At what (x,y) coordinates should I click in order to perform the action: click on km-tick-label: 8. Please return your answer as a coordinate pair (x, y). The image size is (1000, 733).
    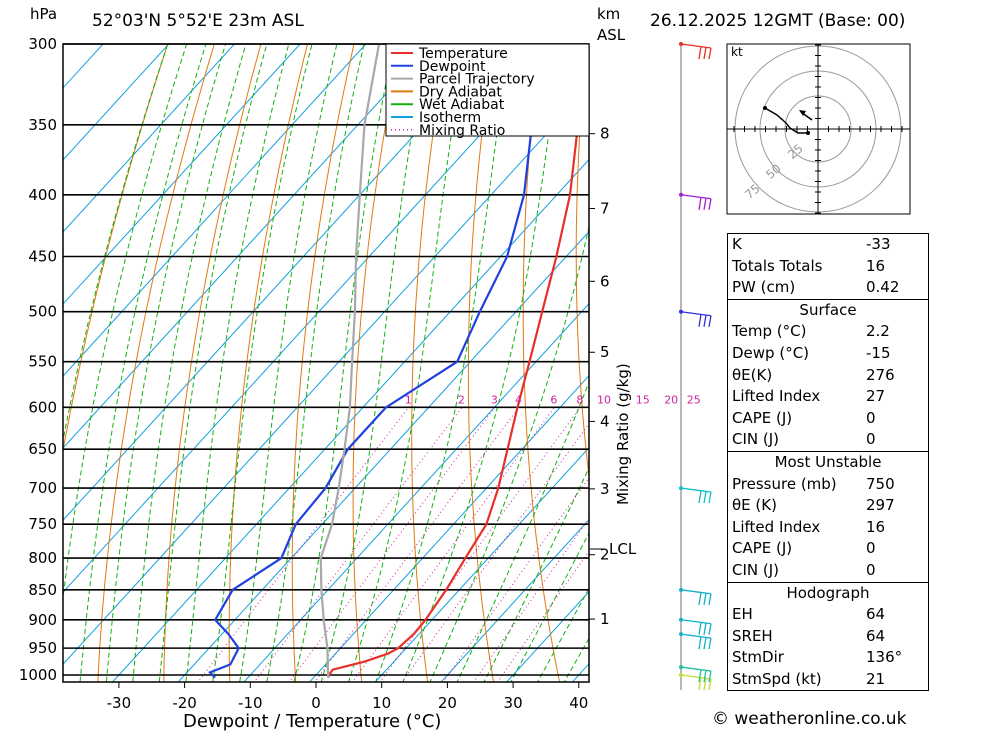
    Looking at the image, I should click on (605, 134).